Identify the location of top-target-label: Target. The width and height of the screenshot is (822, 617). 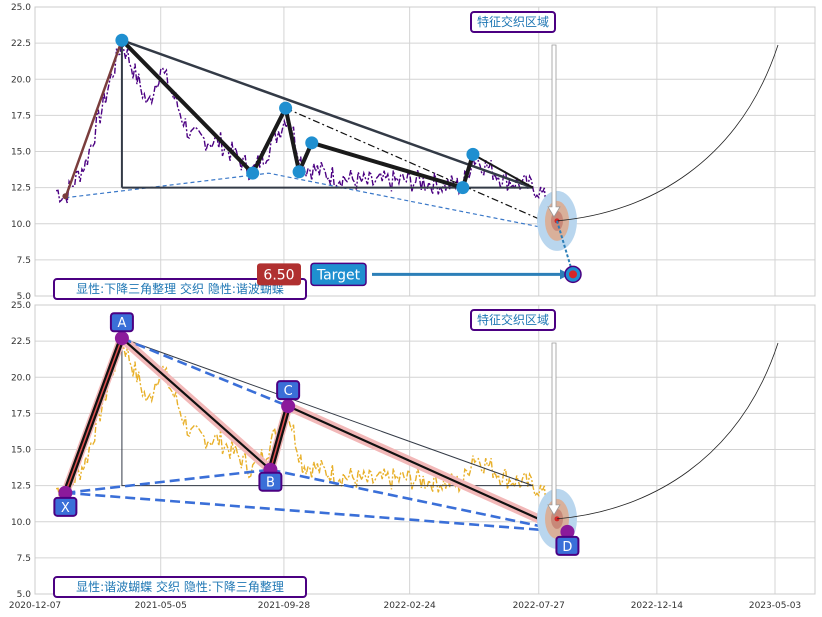
(338, 274).